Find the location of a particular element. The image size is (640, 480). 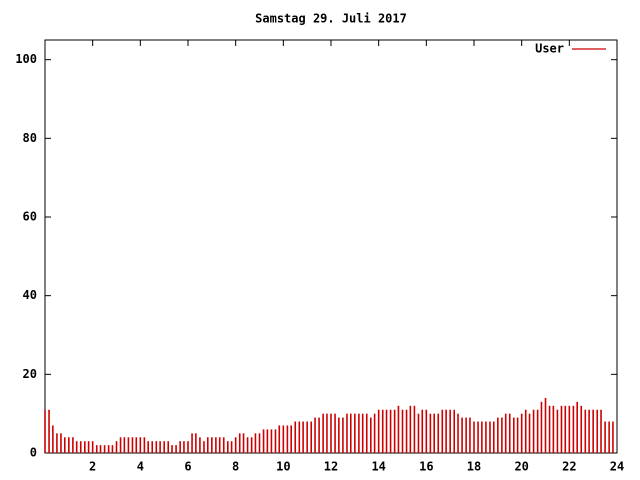

y-tick-label: 0 is located at coordinates (33, 453).